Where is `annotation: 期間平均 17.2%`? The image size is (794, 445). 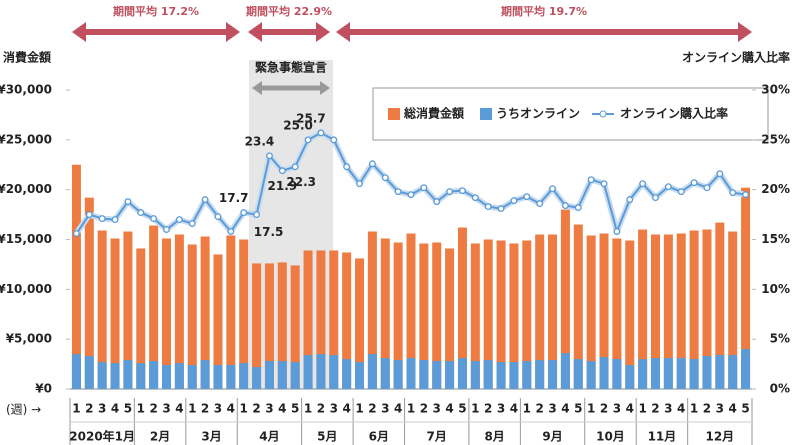 annotation: 期間平均 17.2% is located at coordinates (156, 11).